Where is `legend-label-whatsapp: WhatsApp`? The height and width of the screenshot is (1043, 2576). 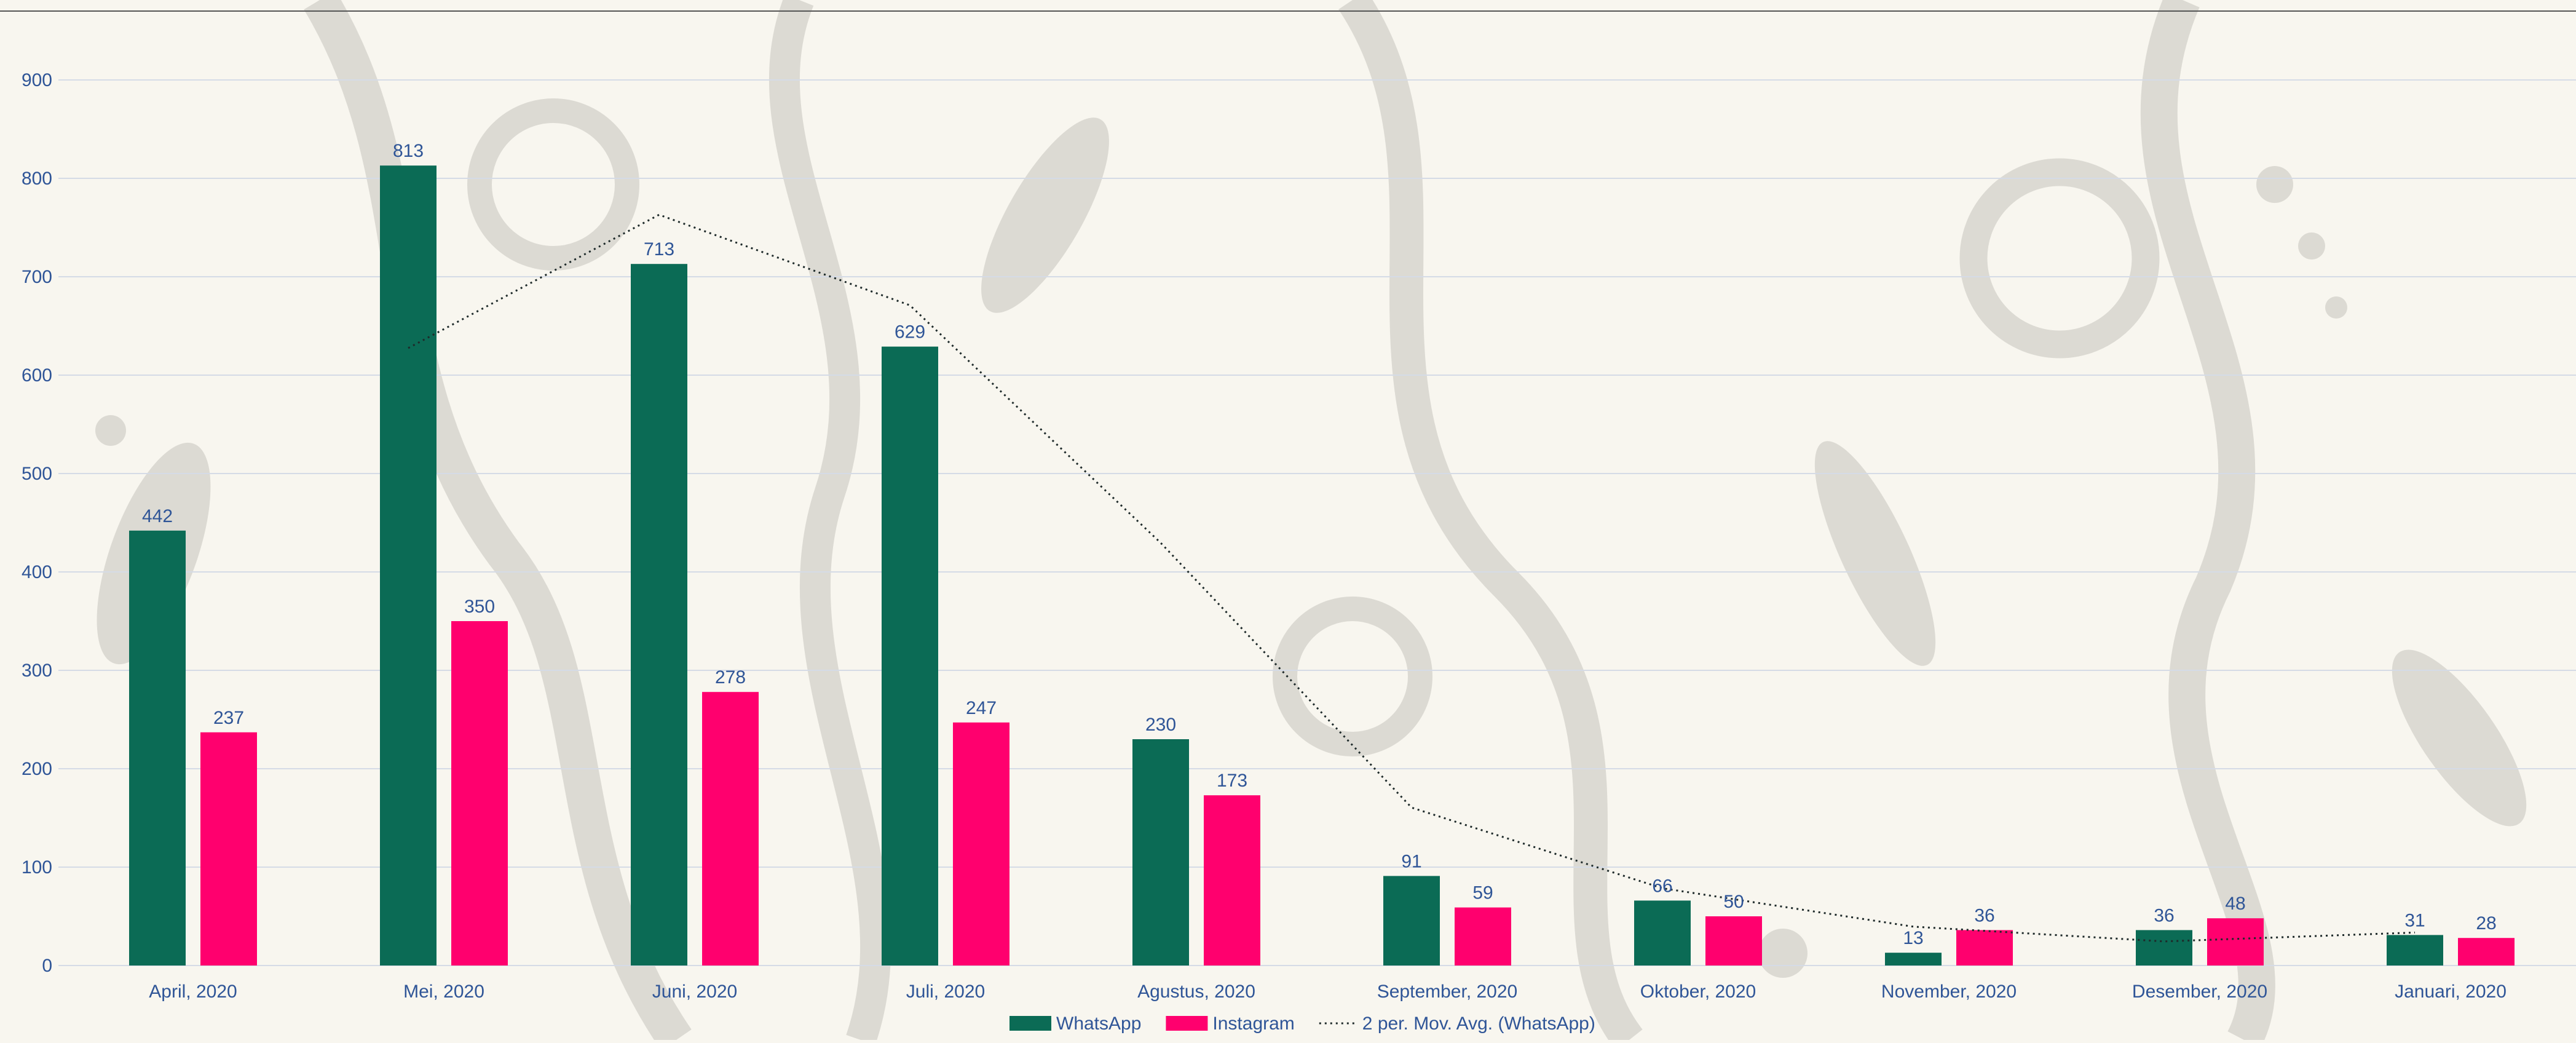 legend-label-whatsapp: WhatsApp is located at coordinates (1098, 1023).